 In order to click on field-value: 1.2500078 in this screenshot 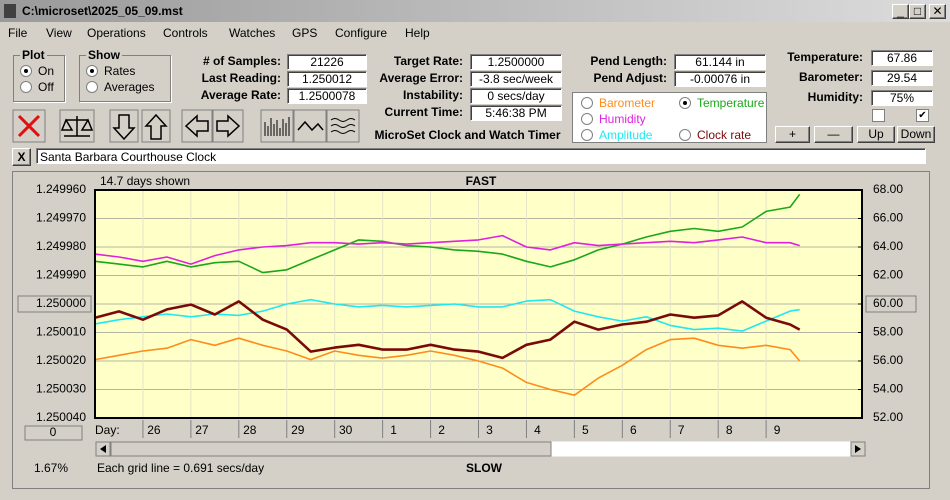, I will do `click(327, 96)`.